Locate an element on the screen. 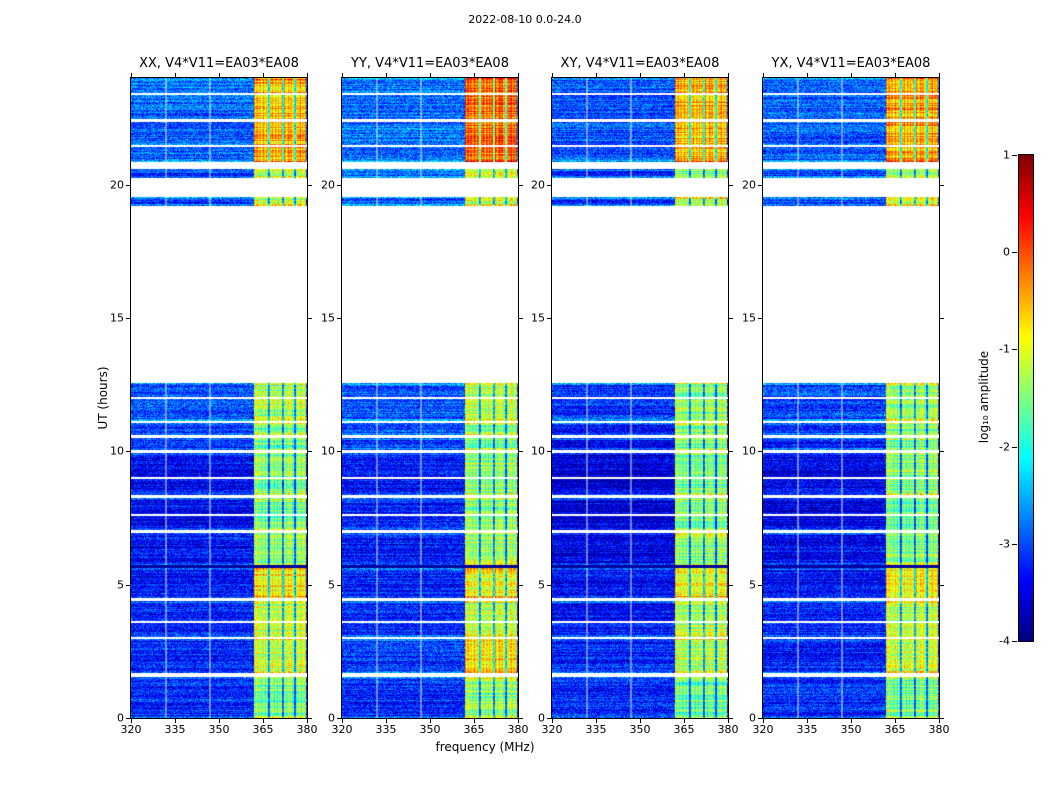  x-tick-label: 380 is located at coordinates (728, 729).